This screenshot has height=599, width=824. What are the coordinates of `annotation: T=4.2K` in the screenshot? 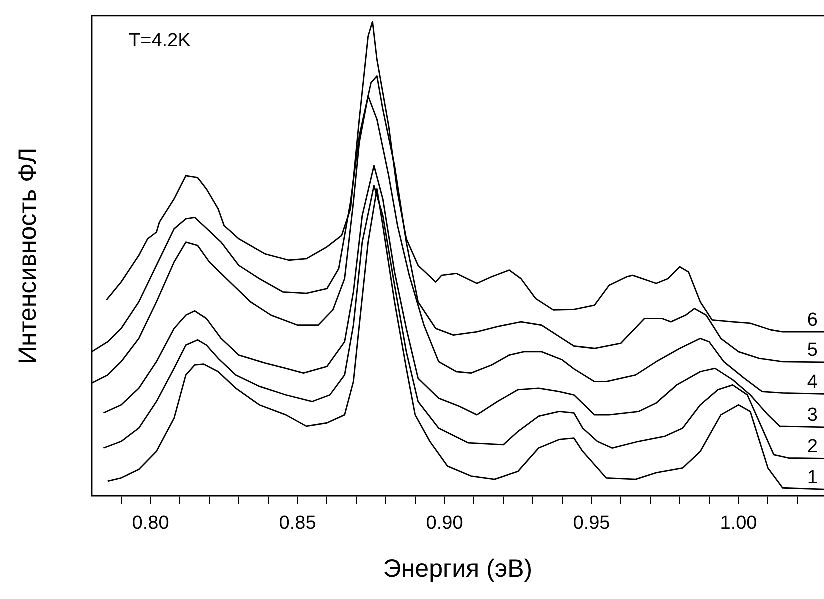 It's located at (160, 41).